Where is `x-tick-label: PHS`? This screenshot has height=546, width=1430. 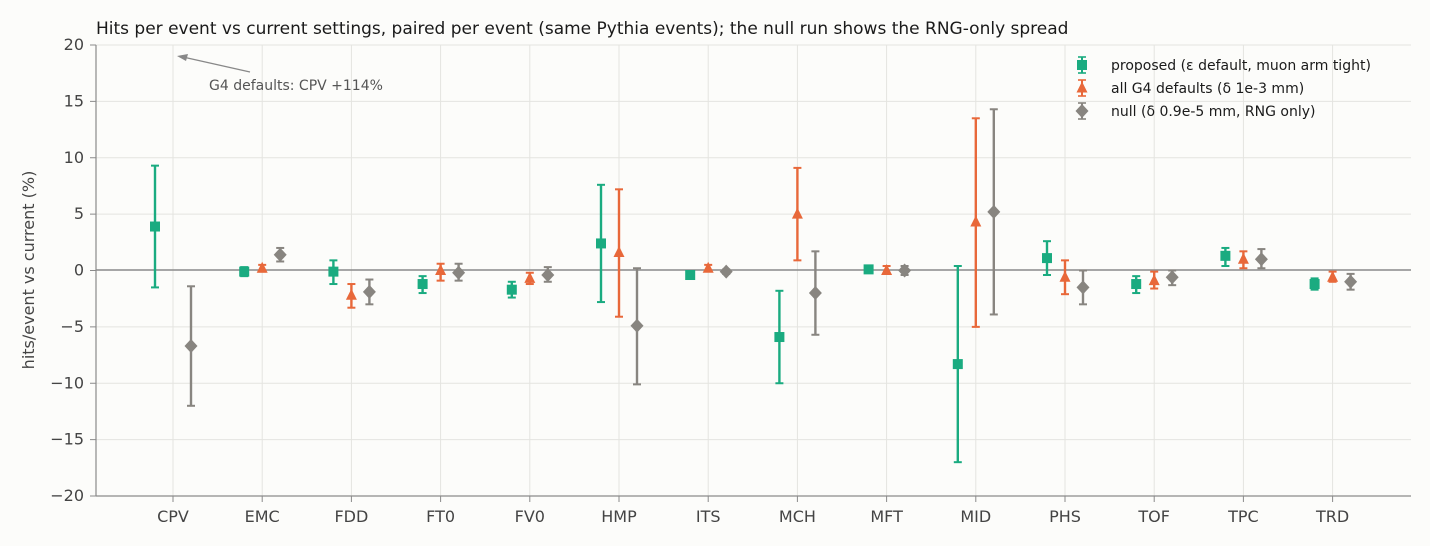 x-tick-label: PHS is located at coordinates (1065, 516).